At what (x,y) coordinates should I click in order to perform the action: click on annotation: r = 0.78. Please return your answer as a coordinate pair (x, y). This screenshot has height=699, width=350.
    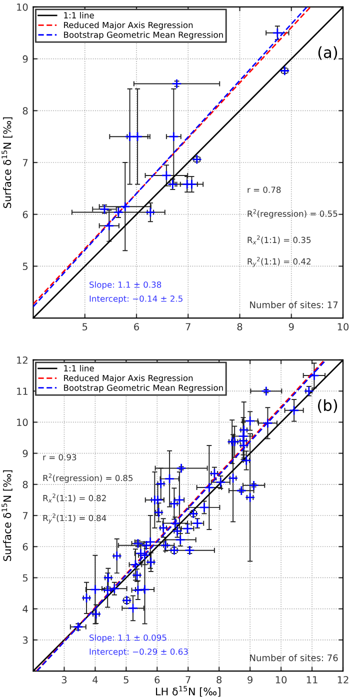
    Looking at the image, I should click on (264, 189).